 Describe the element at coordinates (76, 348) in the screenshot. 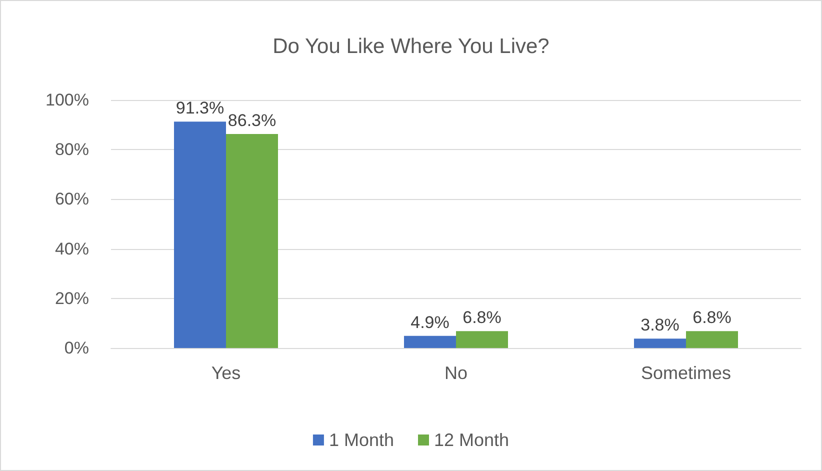

I see `y-tick-label: 0%` at that location.